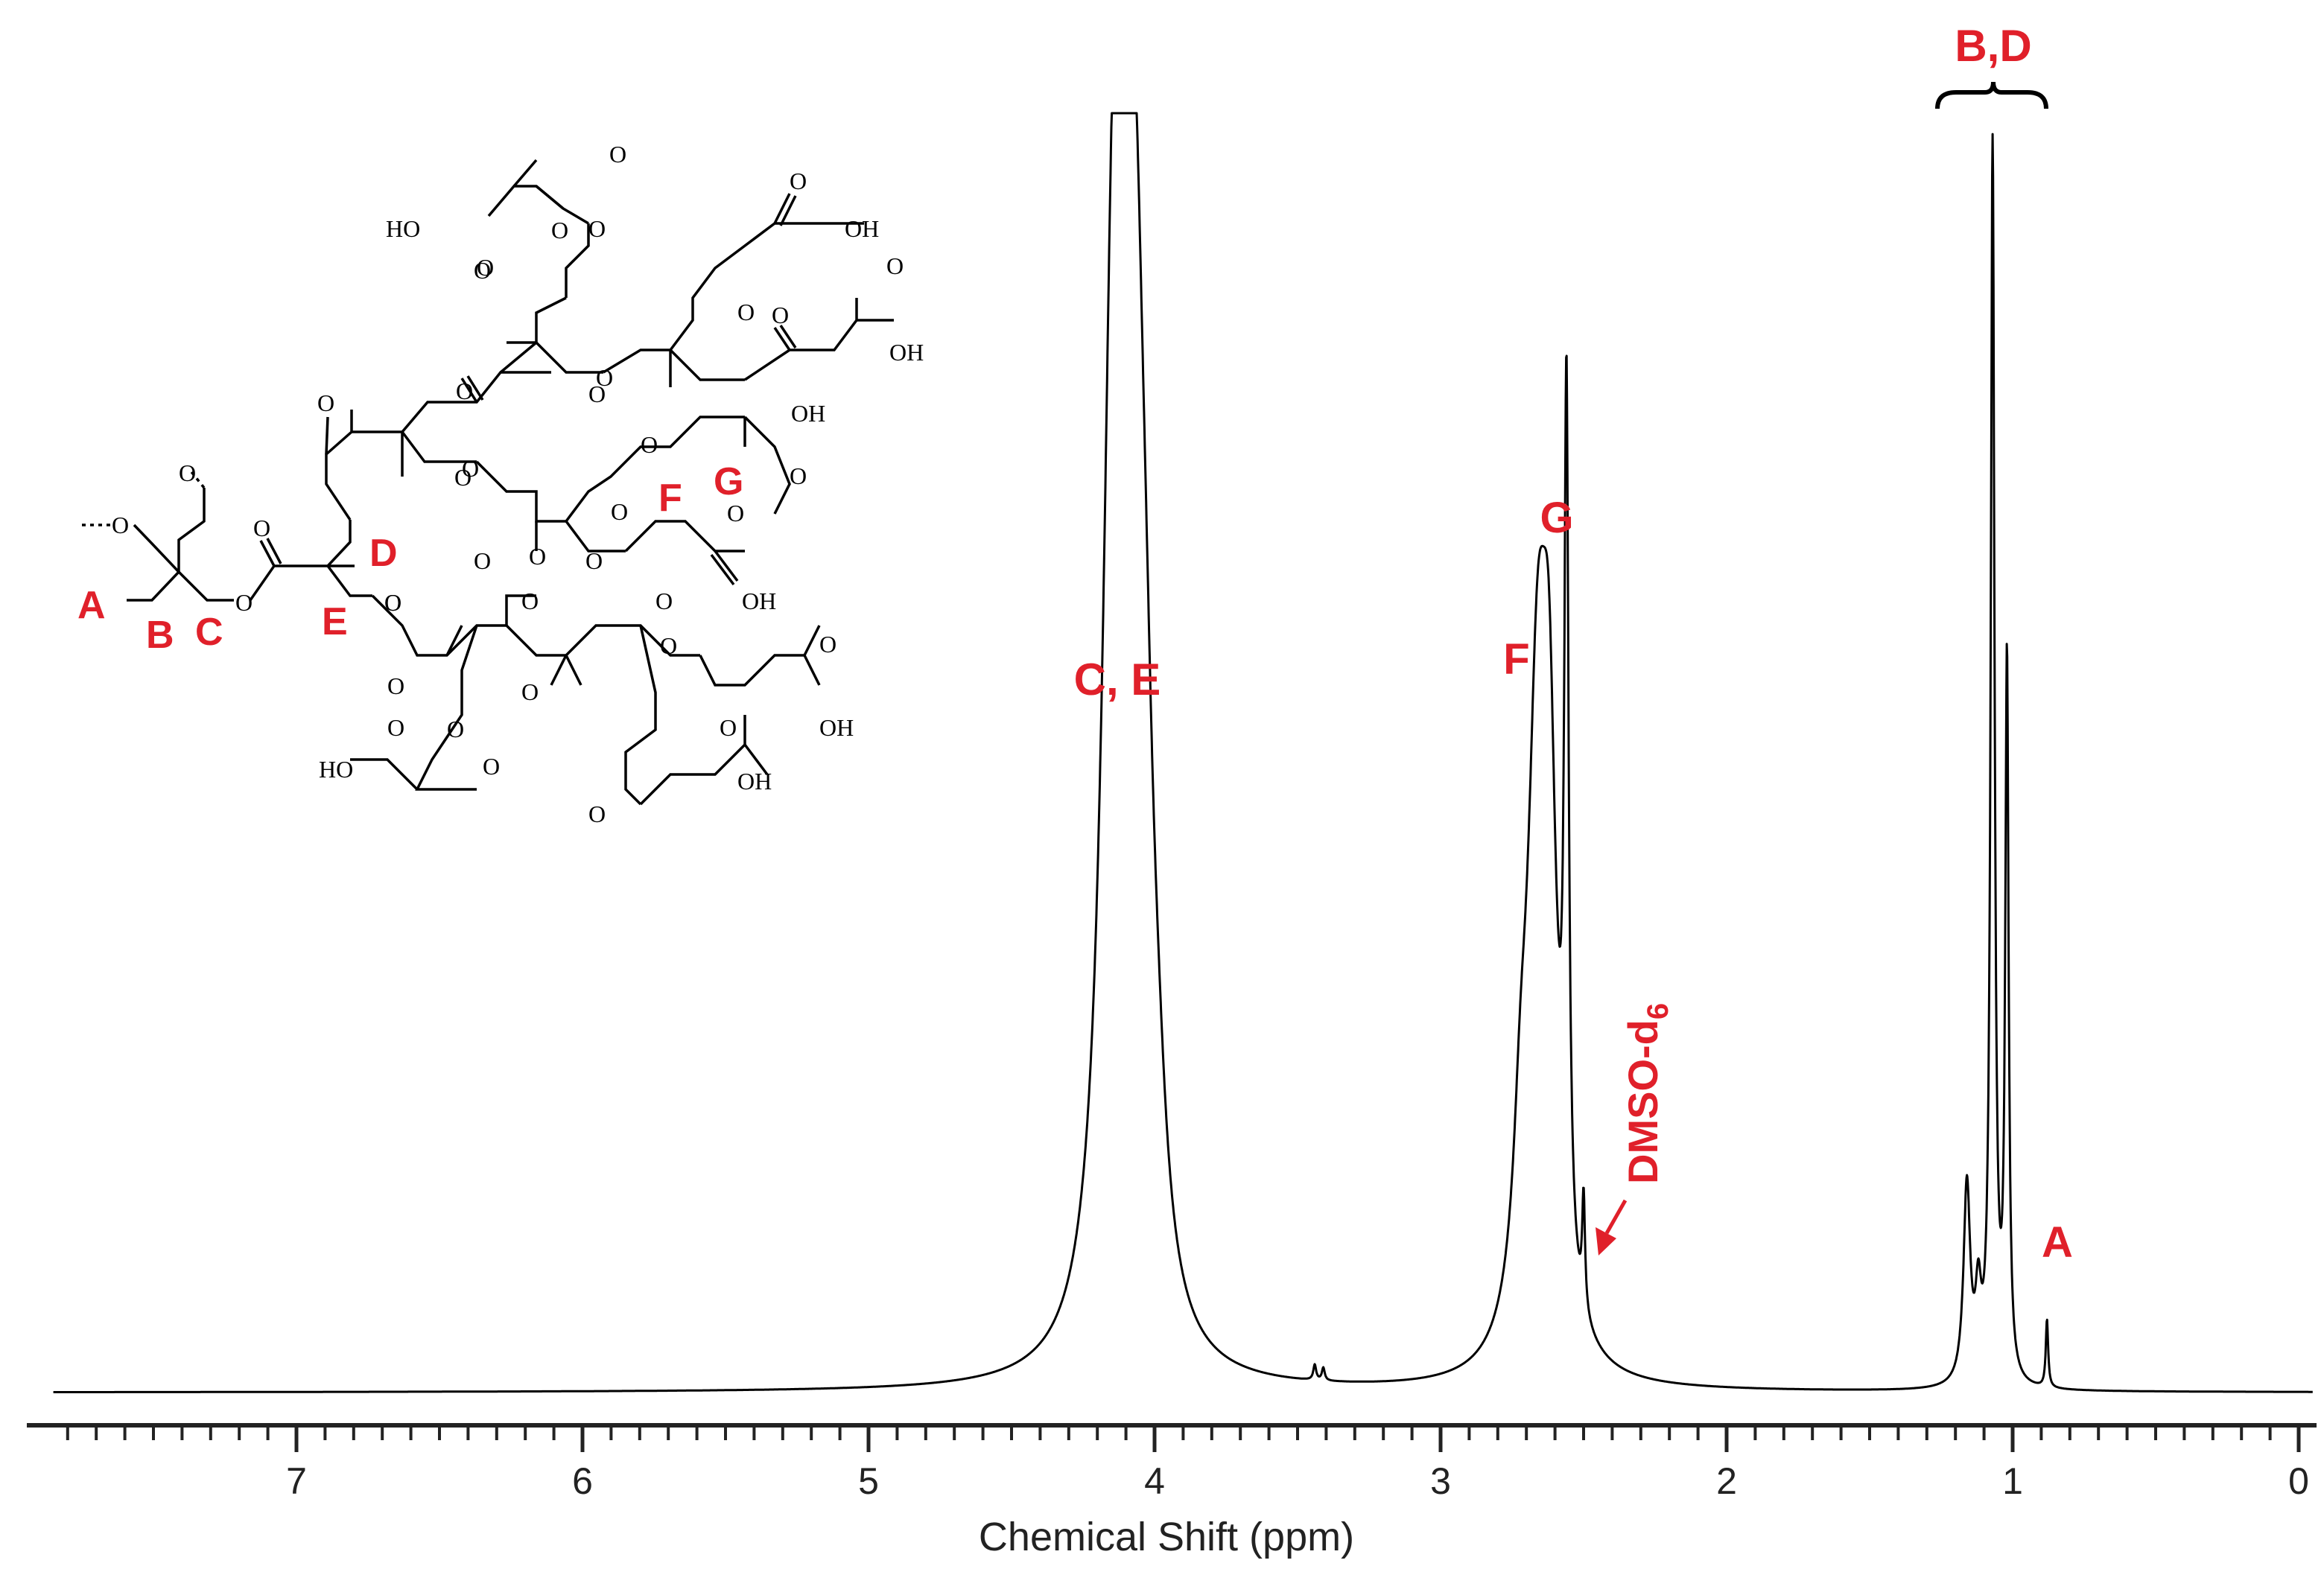 The image size is (2324, 1569). Describe the element at coordinates (335, 621) in the screenshot. I see `structure-label-e: E` at that location.